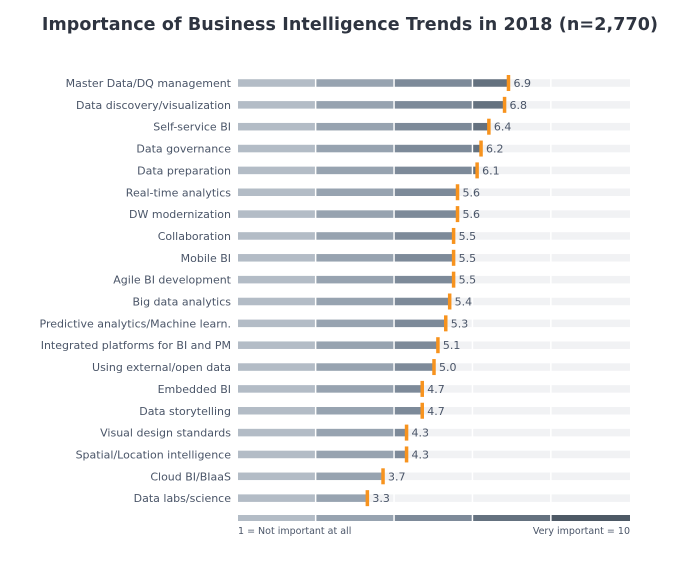  Describe the element at coordinates (452, 345) in the screenshot. I see `value-label: 5.1` at that location.